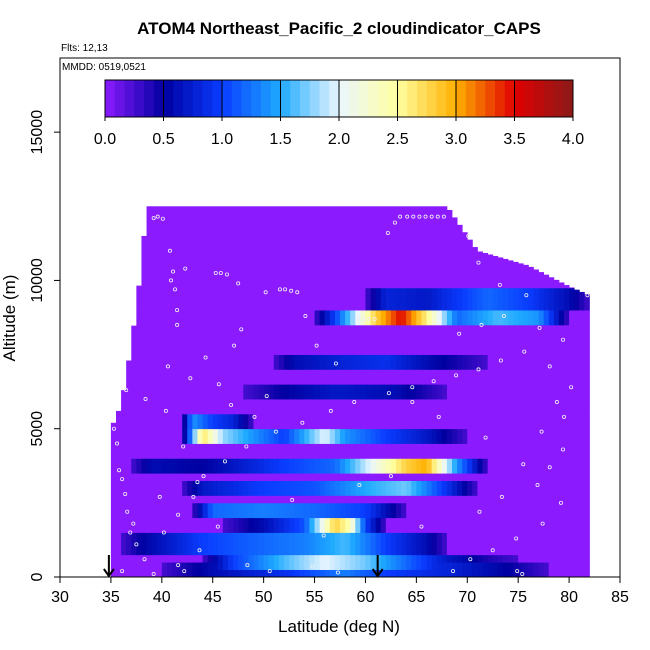 The image size is (650, 650). Describe the element at coordinates (60, 597) in the screenshot. I see `x-tick-label: 30` at that location.